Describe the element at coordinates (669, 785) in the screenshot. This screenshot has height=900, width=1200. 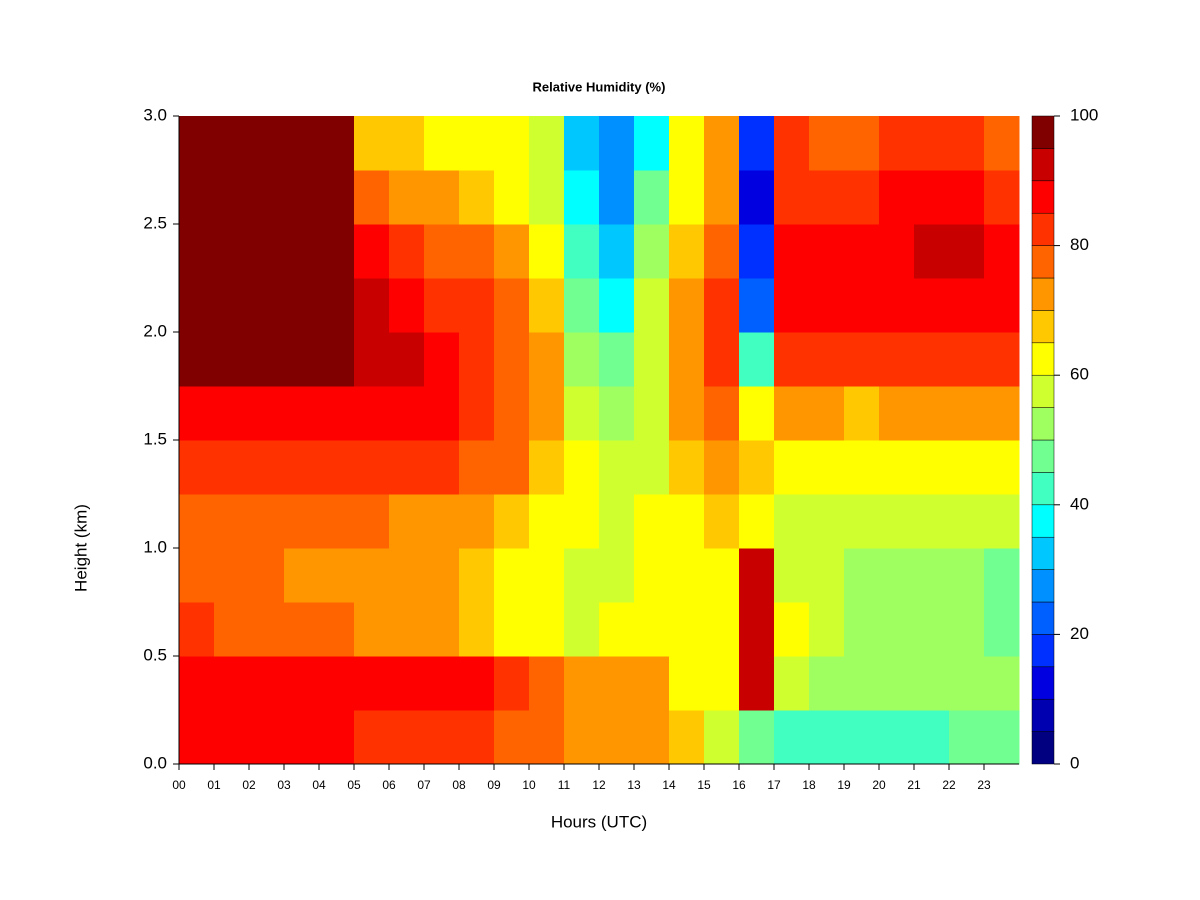
I see `x-tick-label: 14` at that location.